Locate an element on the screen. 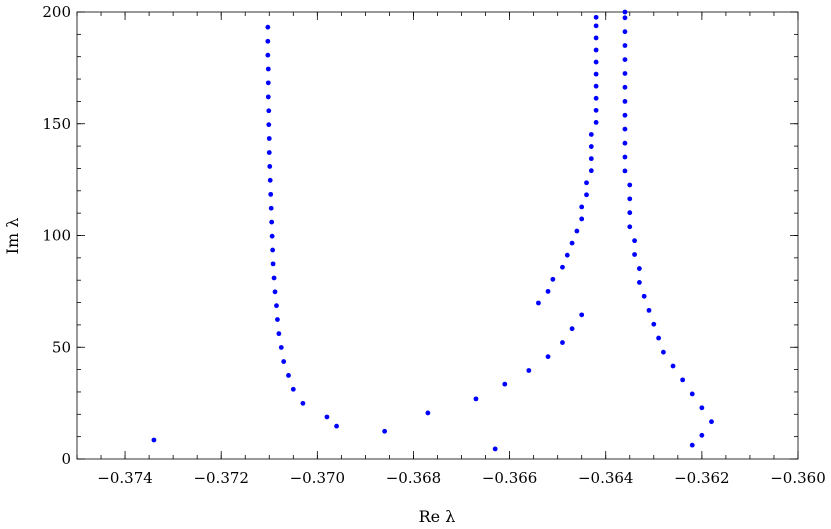  x-axis-label: Re λ is located at coordinates (437, 516).